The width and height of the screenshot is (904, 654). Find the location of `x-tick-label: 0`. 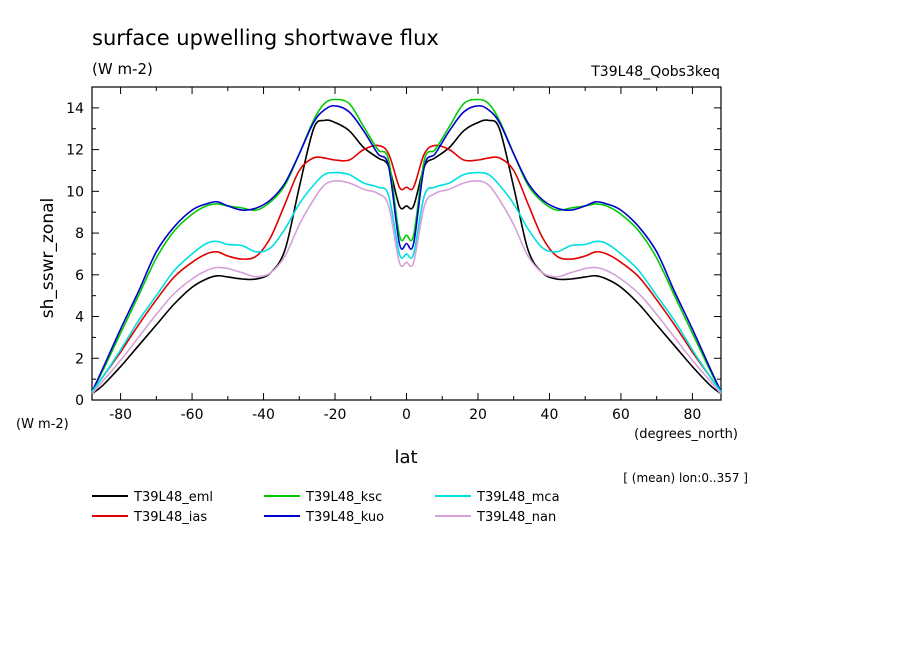

x-tick-label: 0 is located at coordinates (406, 415).